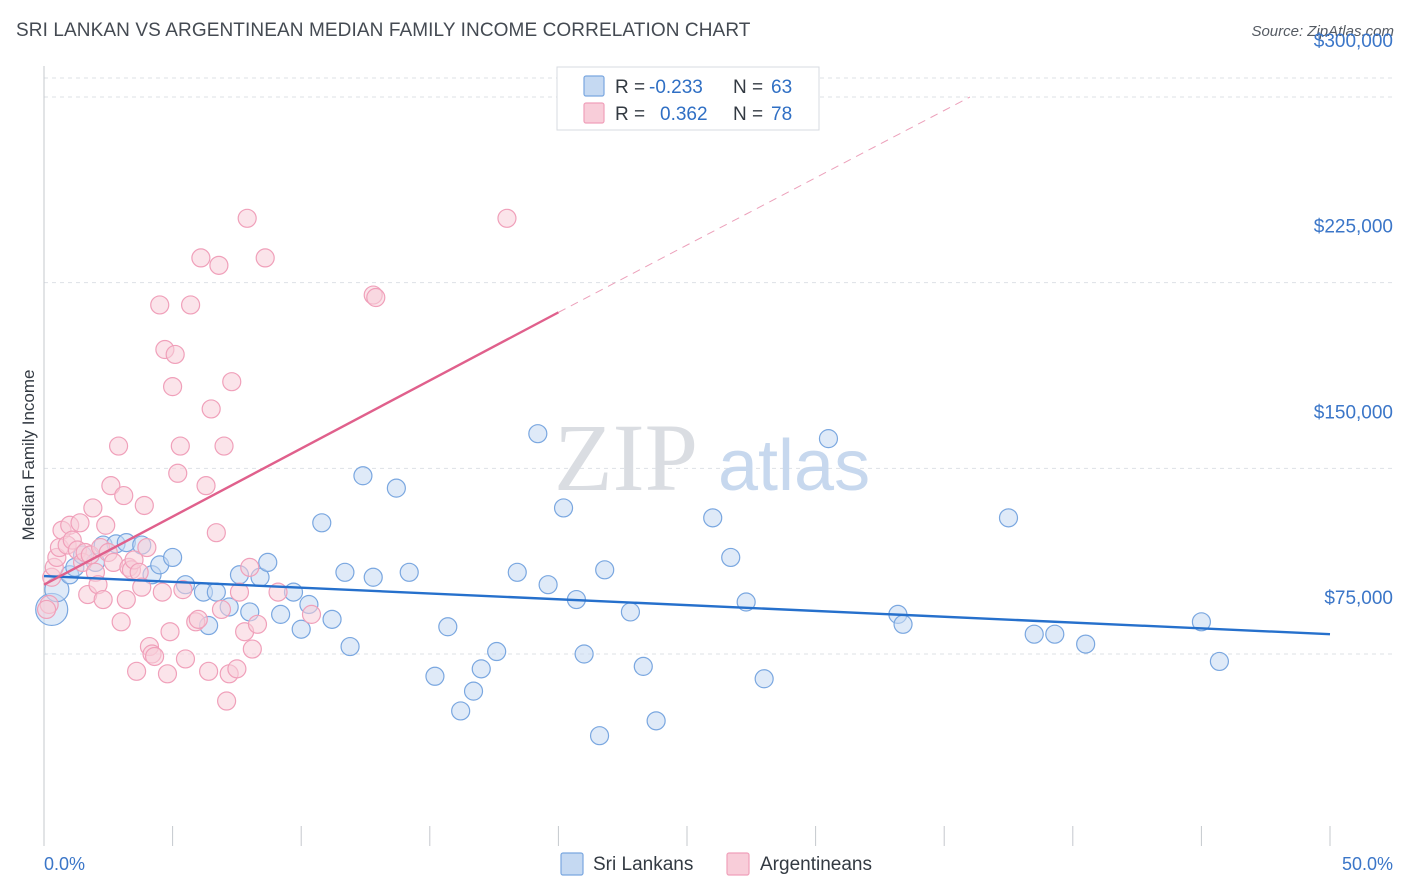 Image resolution: width=1406 pixels, height=892 pixels. Describe the element at coordinates (712, 457) in the screenshot. I see `watermark: ZIP atlas` at that location.